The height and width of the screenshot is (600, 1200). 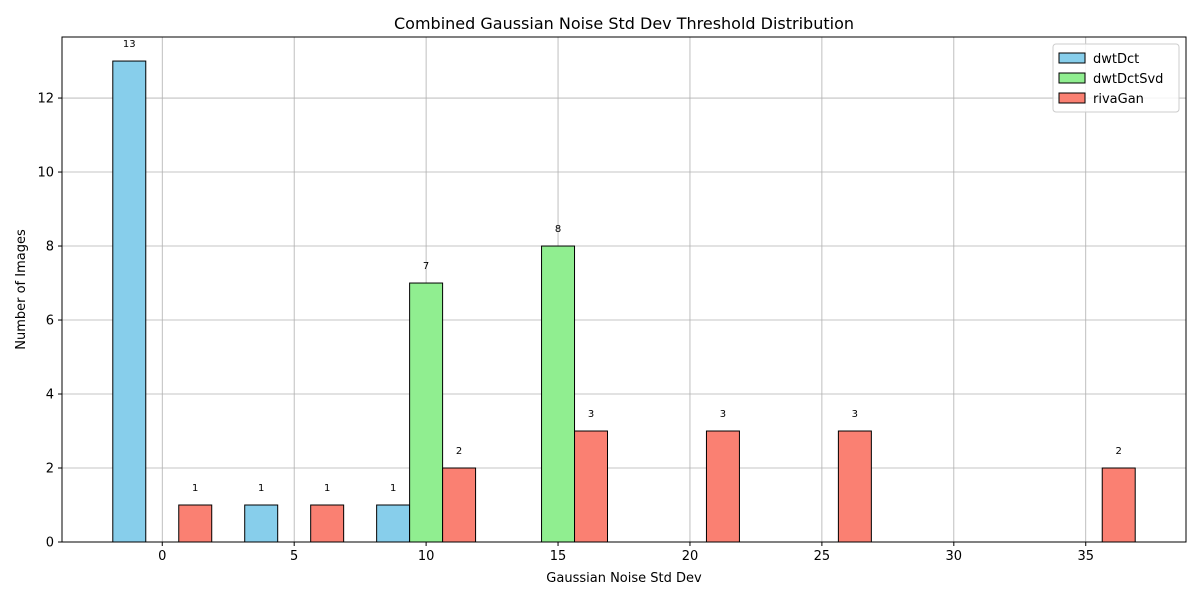 What do you see at coordinates (45, 173) in the screenshot?
I see `y-tick-label: 10` at bounding box center [45, 173].